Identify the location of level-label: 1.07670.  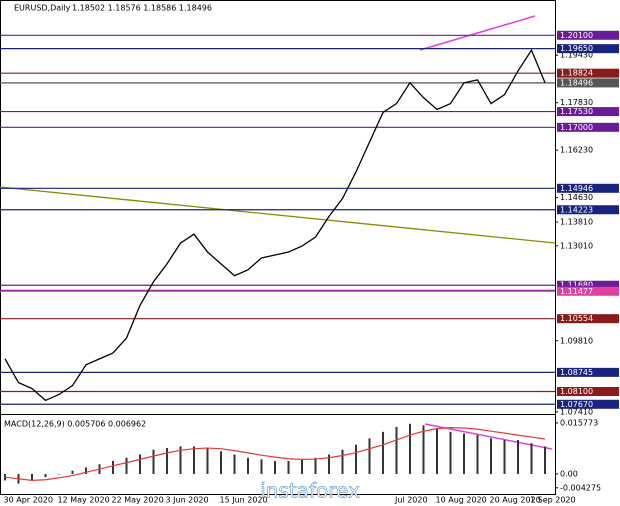
(576, 404).